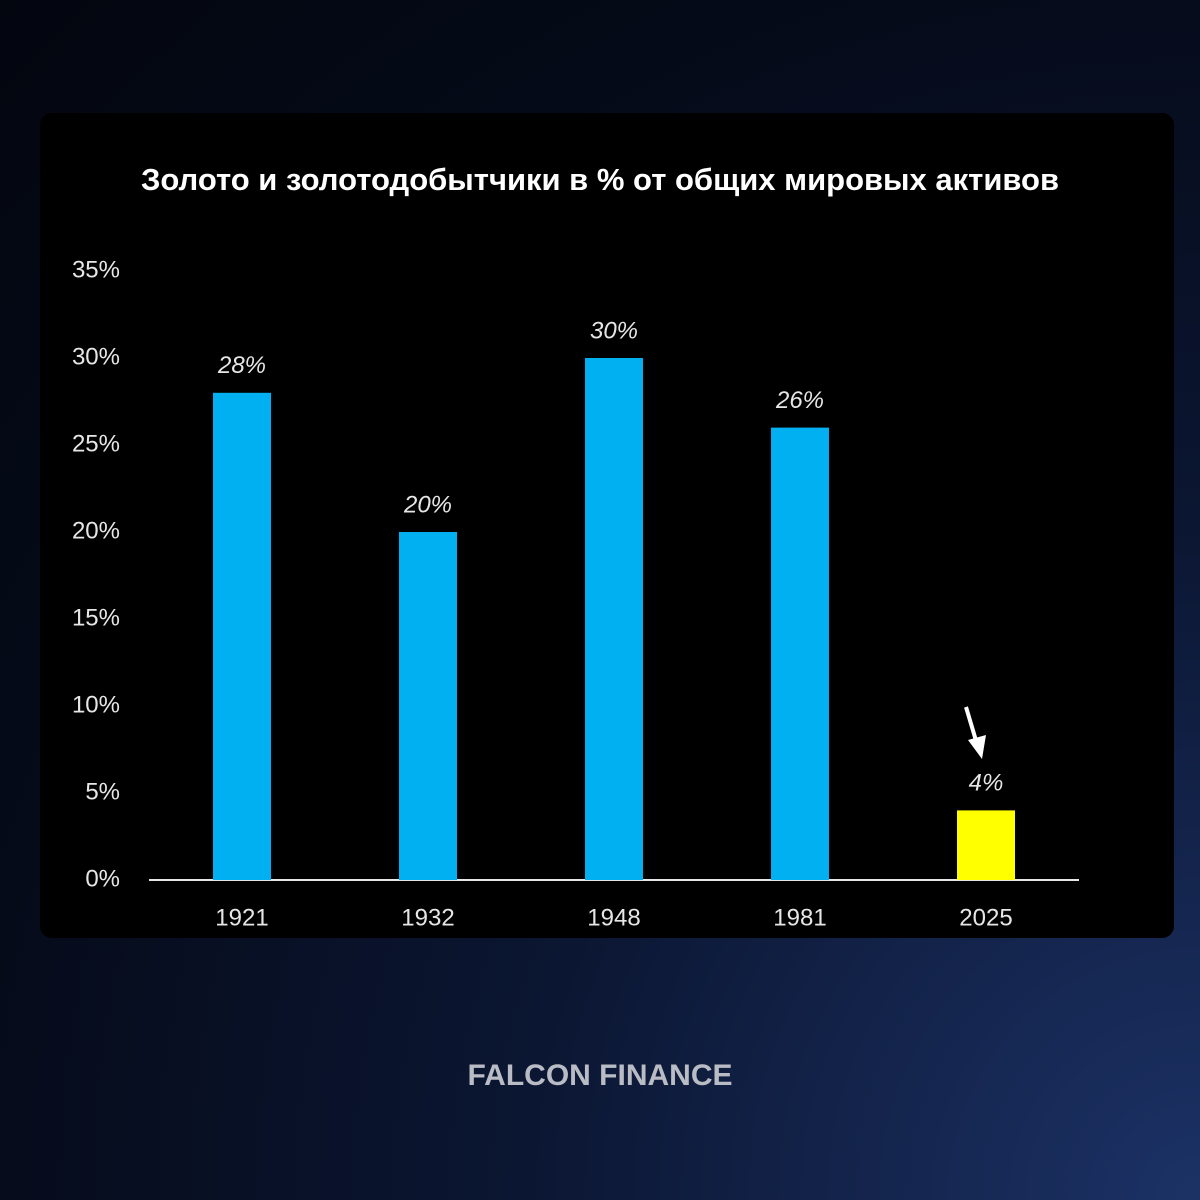 This screenshot has height=1200, width=1200. What do you see at coordinates (427, 504) in the screenshot?
I see `value-label: 20%` at bounding box center [427, 504].